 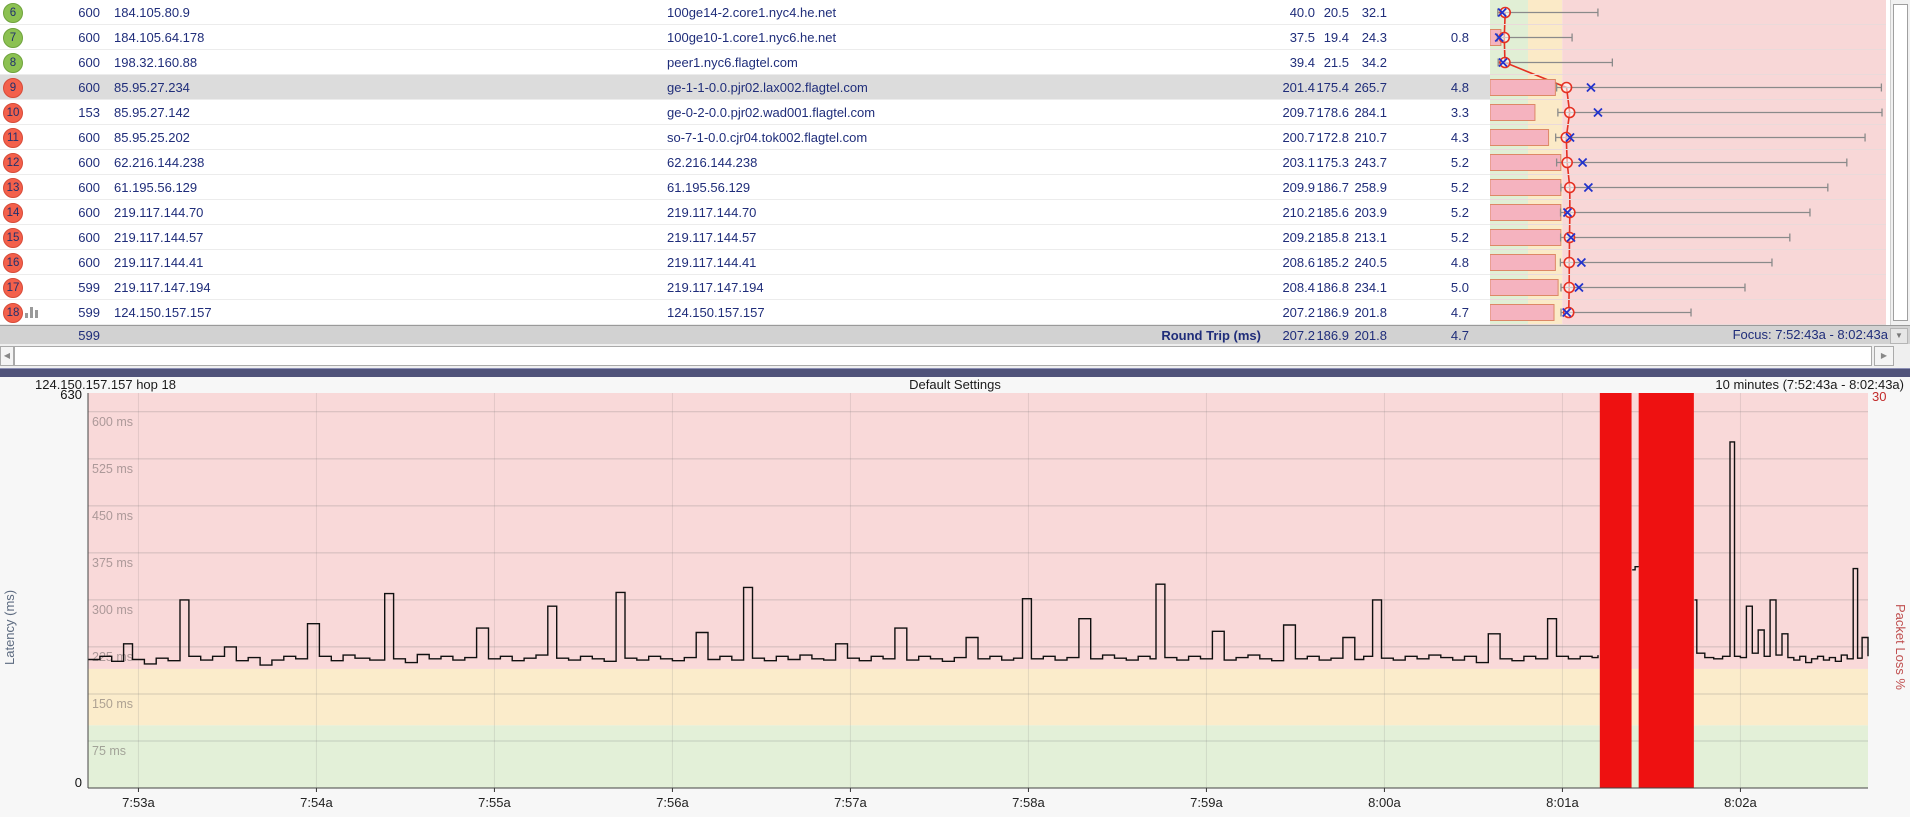 What do you see at coordinates (715, 287) in the screenshot?
I see `hop-dns: 219.117.147.194` at bounding box center [715, 287].